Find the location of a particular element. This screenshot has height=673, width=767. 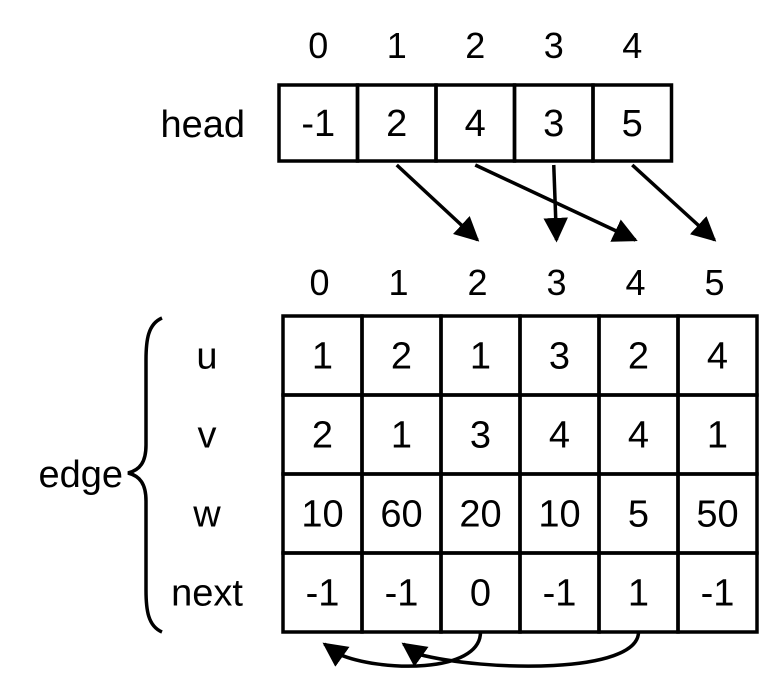

edge-brace is located at coordinates (145, 475).